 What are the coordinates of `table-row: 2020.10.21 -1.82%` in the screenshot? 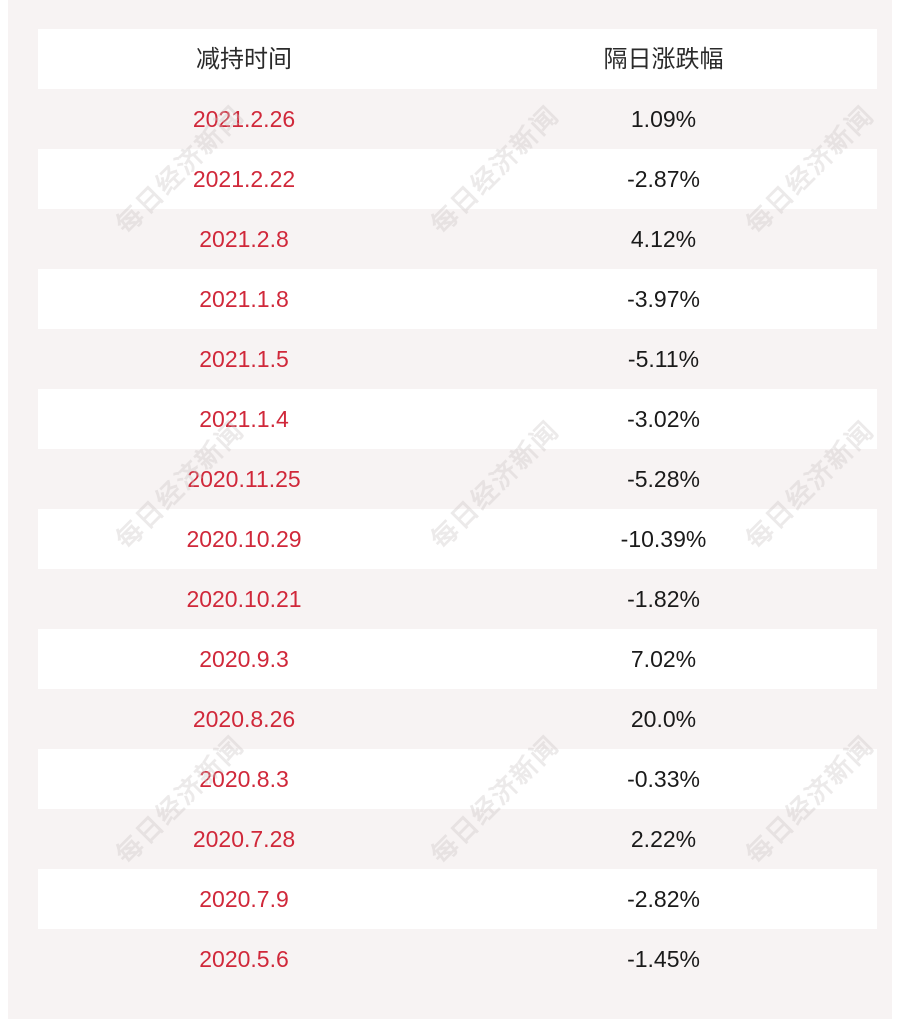 It's located at (457, 599).